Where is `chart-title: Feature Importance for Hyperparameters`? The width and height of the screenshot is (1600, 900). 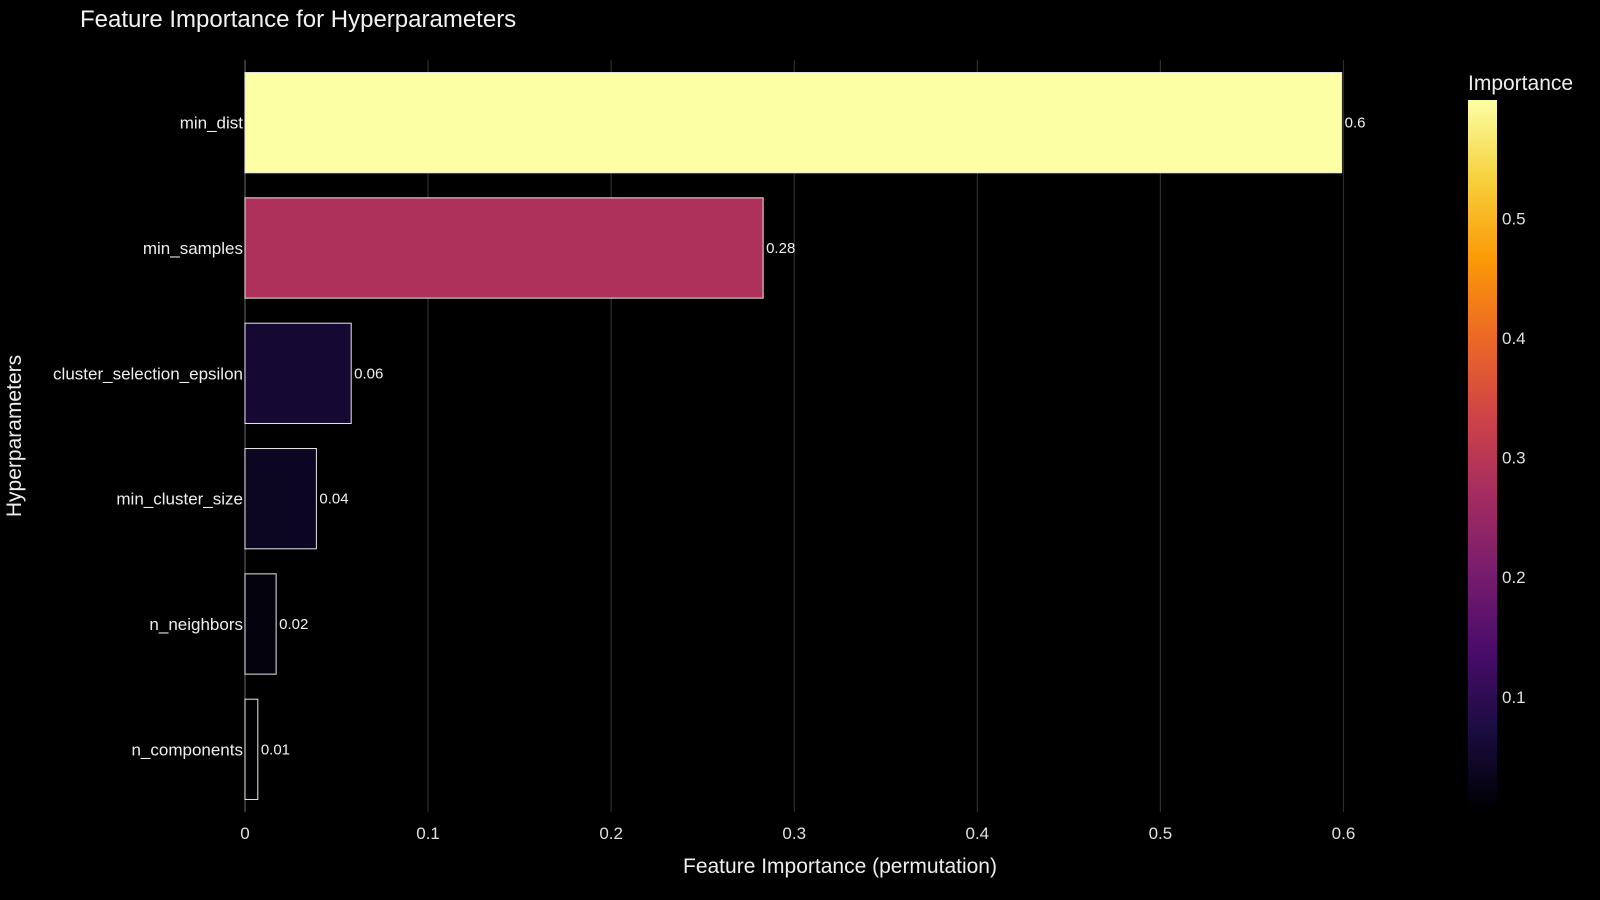 chart-title: Feature Importance for Hyperparameters is located at coordinates (298, 19).